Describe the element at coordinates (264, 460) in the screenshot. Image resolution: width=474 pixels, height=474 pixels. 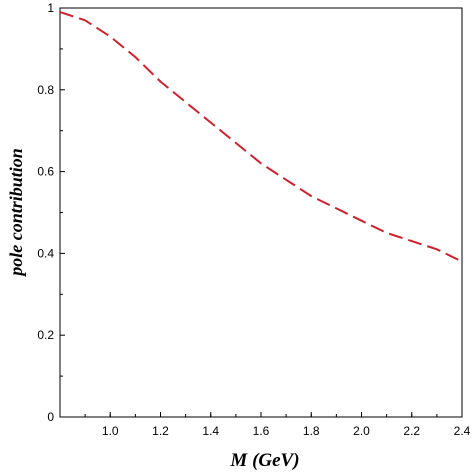
I see `x-axis-title: M (GeV)` at that location.